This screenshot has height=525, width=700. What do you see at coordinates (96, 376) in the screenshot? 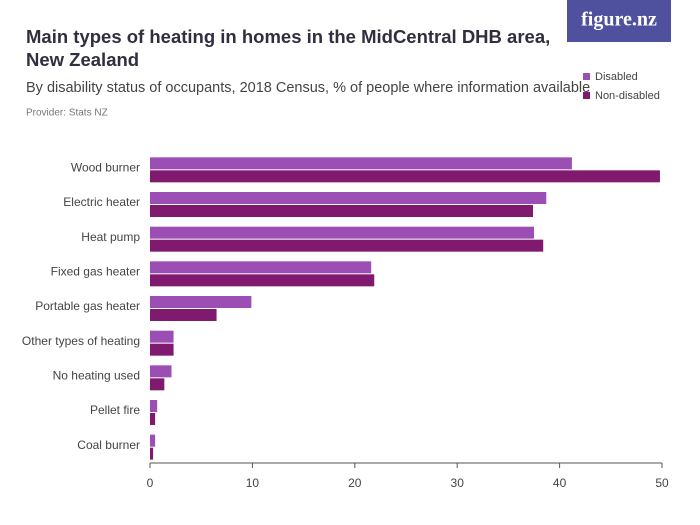
I see `y-tick-label: No heating used` at bounding box center [96, 376].